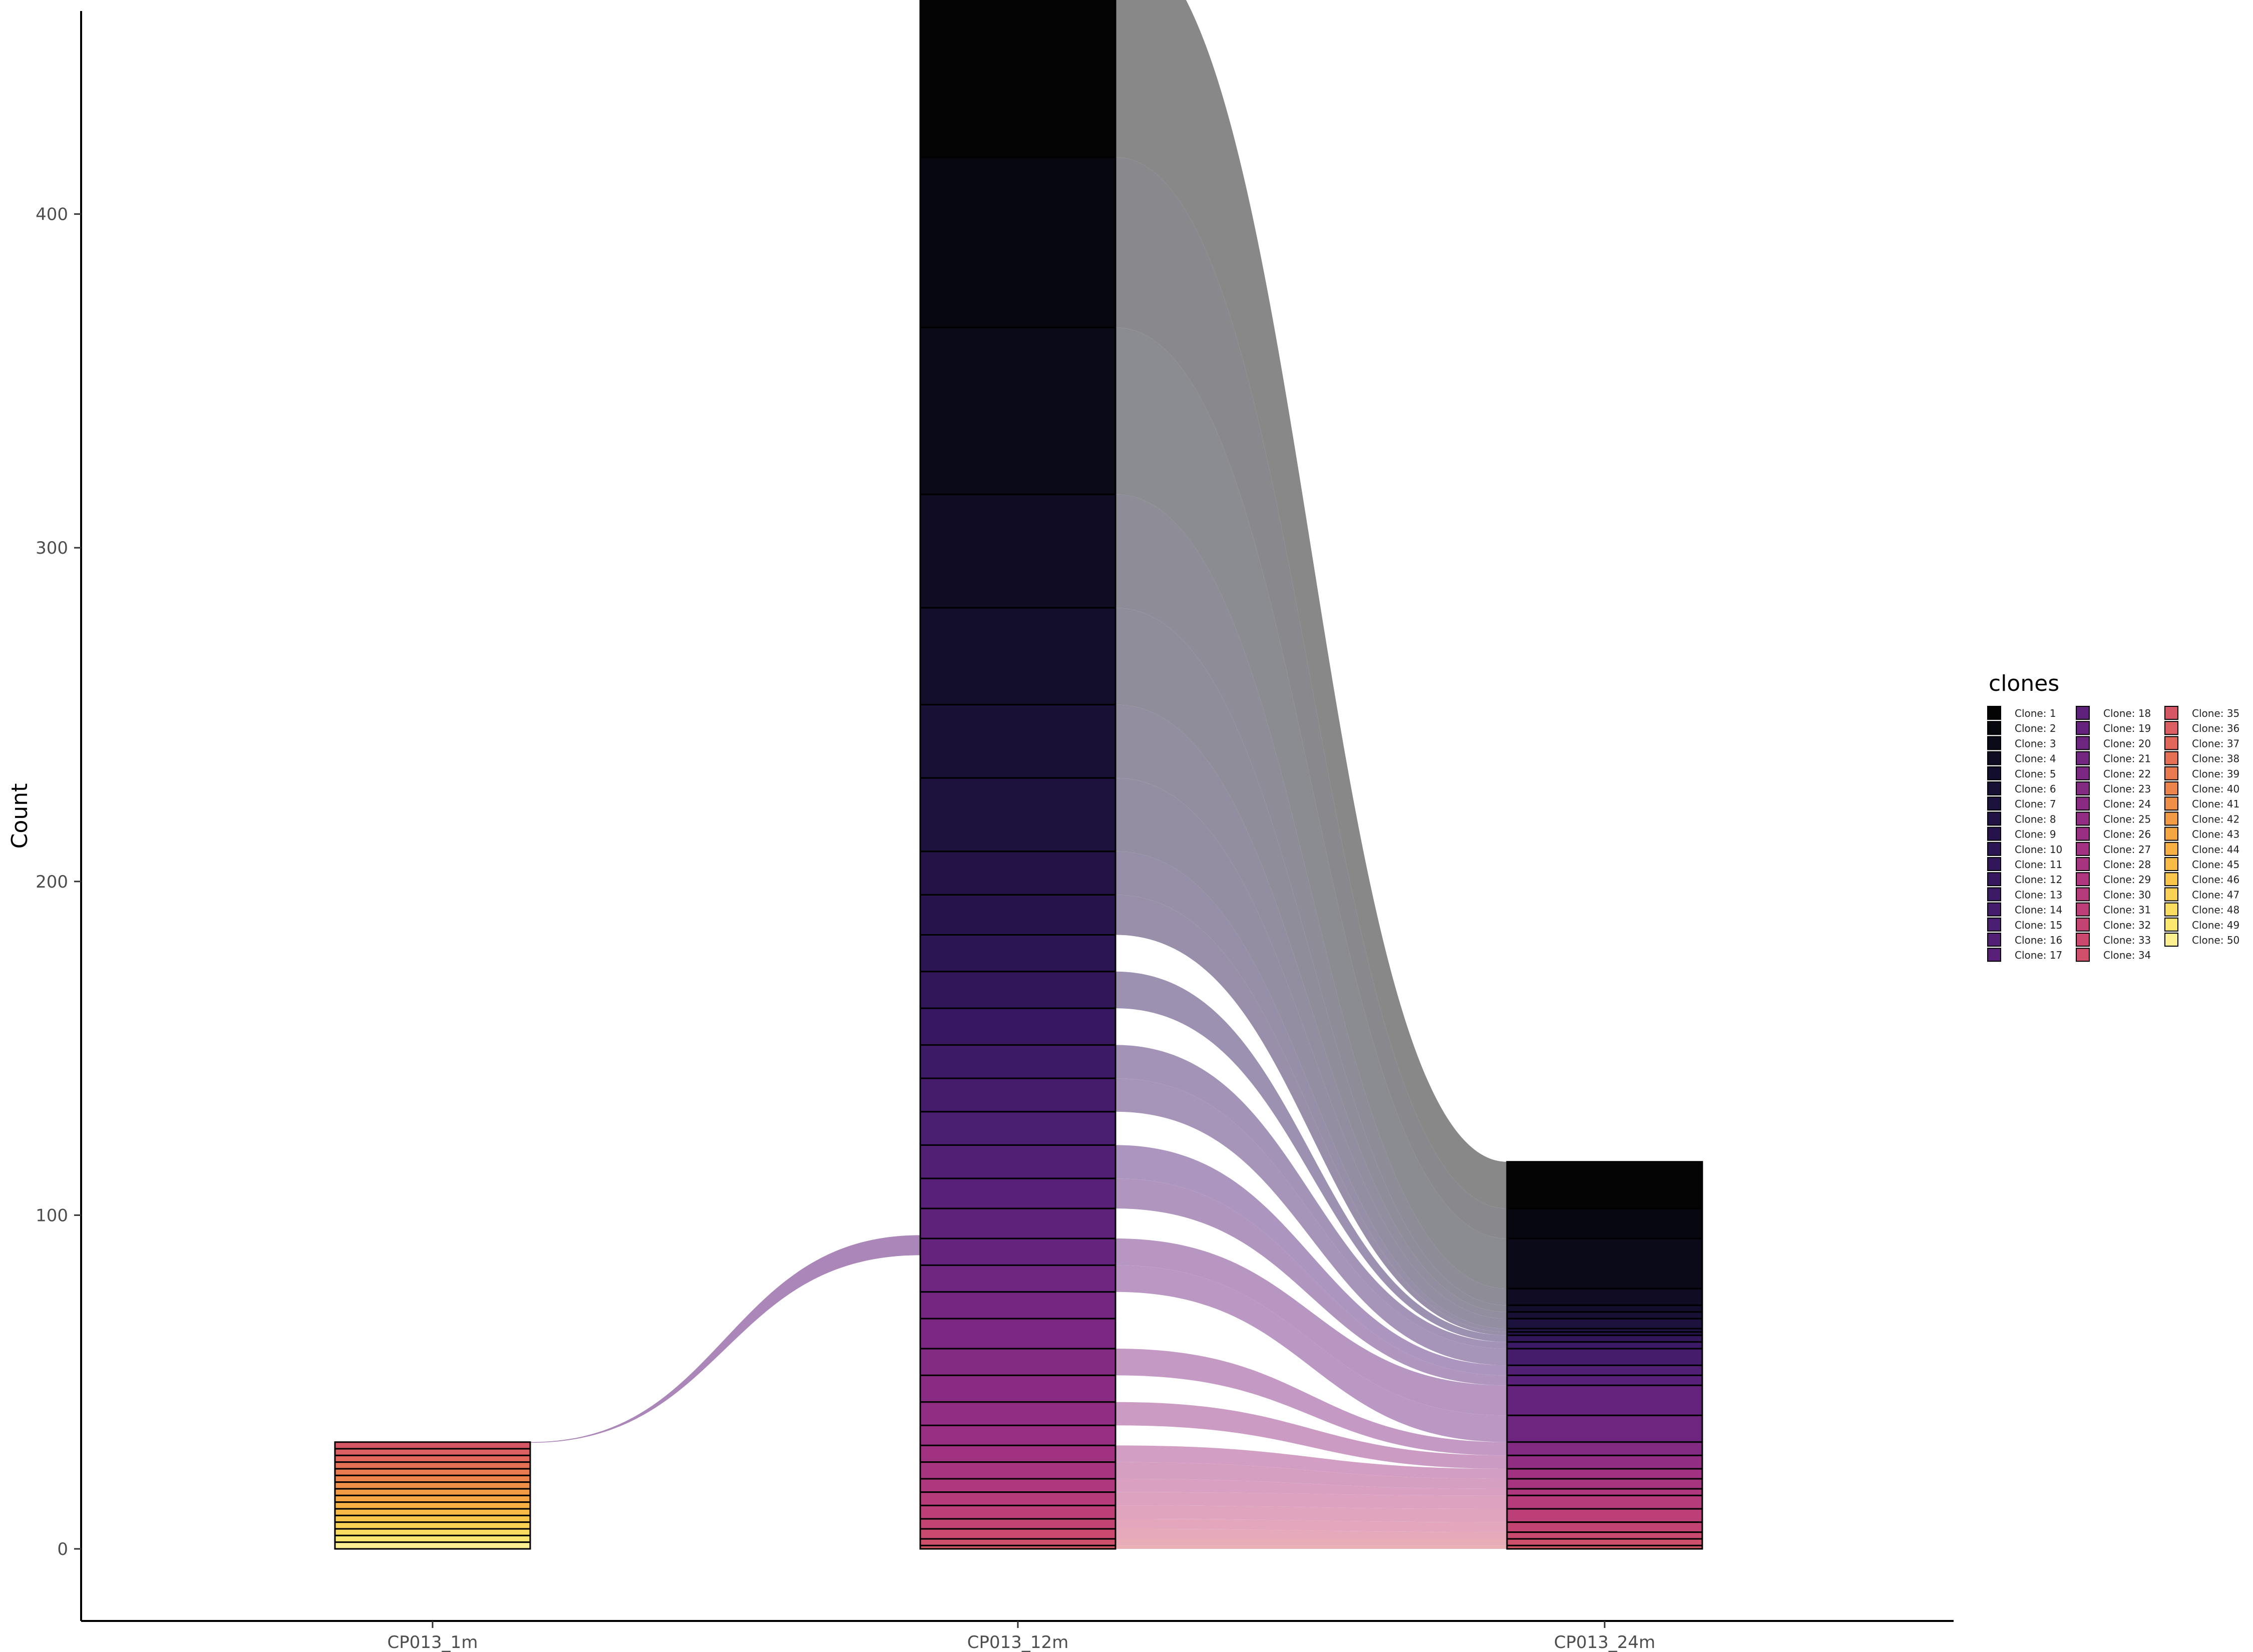  Describe the element at coordinates (2036, 743) in the screenshot. I see `legend-label-clone-3: Clone: 3` at that location.